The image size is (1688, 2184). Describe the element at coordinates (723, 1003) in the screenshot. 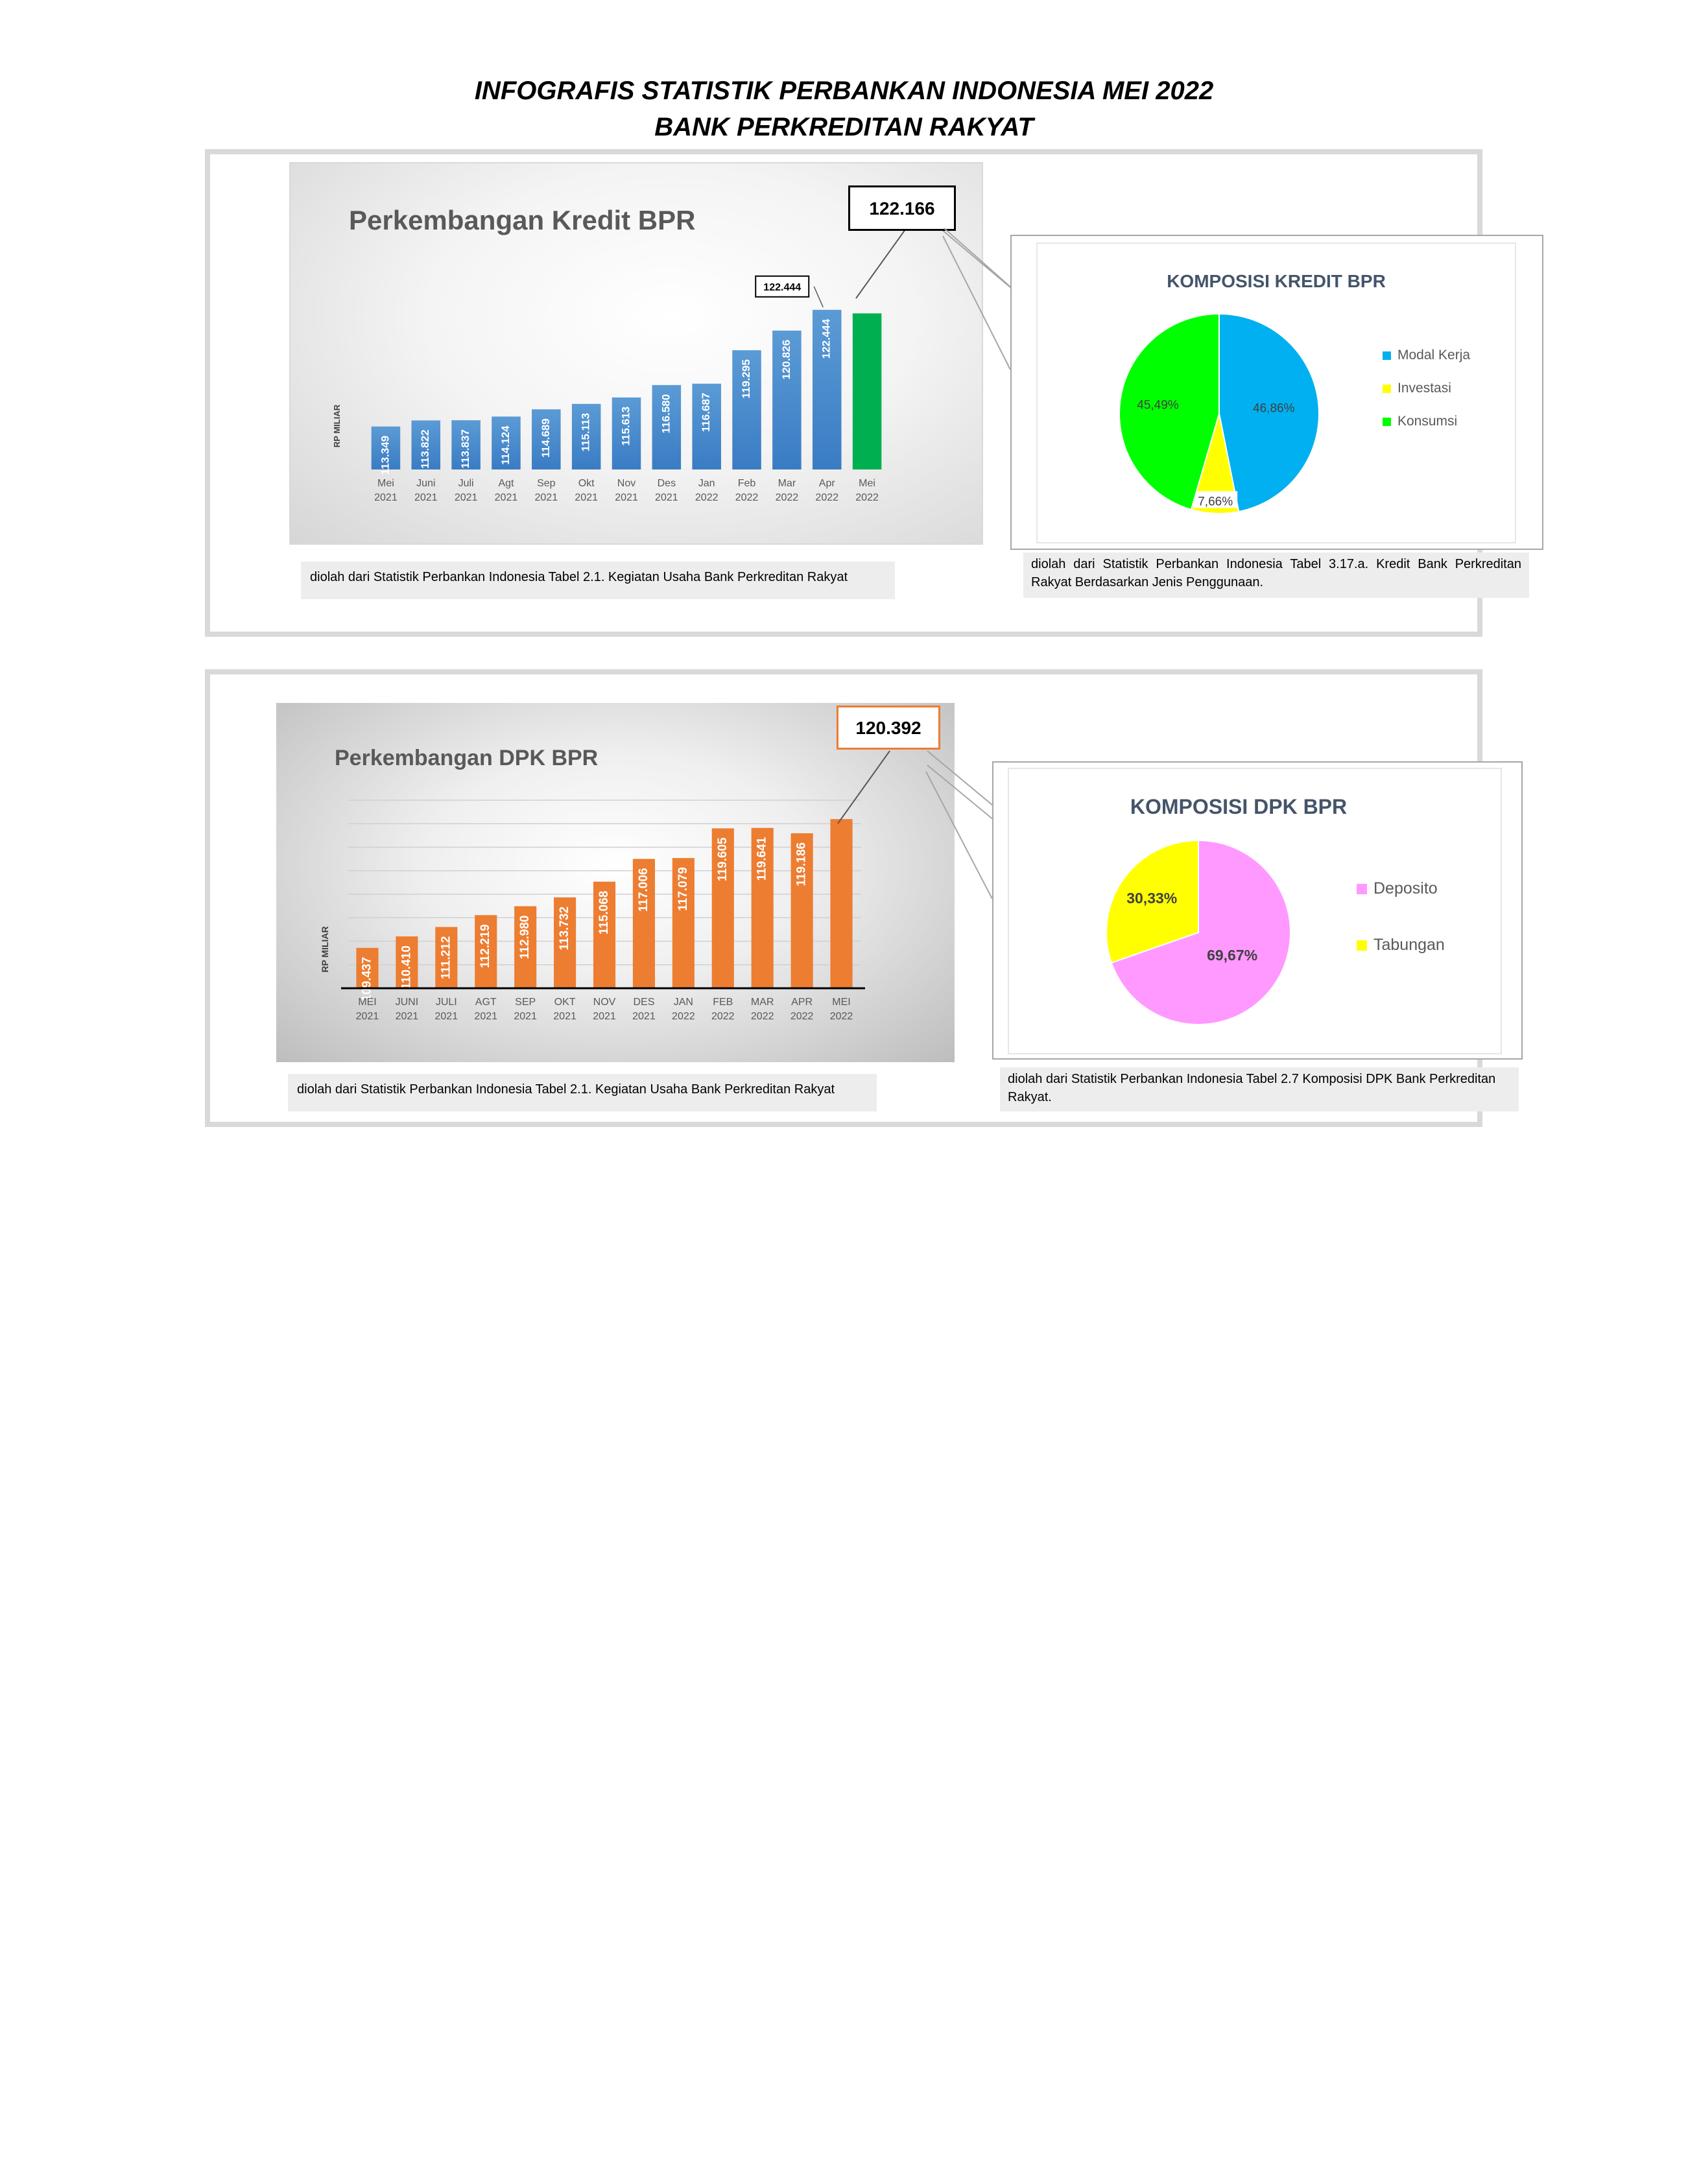

I see `x-tick-month: FEB` at that location.